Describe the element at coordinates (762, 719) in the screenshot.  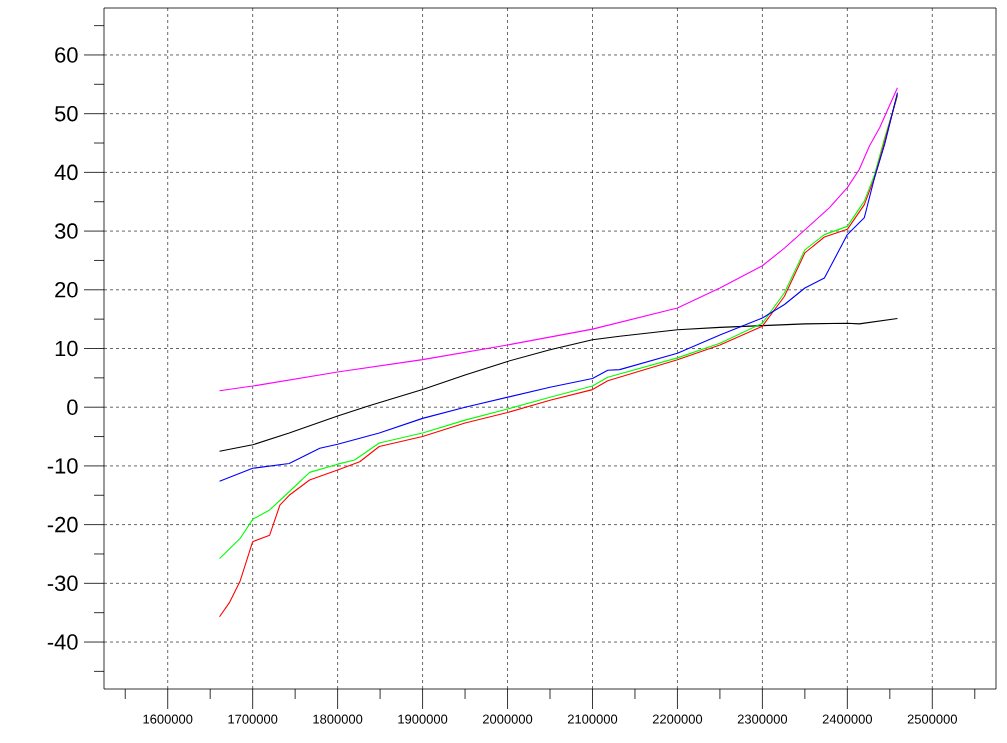
I see `x-tick-label: 2300000` at that location.